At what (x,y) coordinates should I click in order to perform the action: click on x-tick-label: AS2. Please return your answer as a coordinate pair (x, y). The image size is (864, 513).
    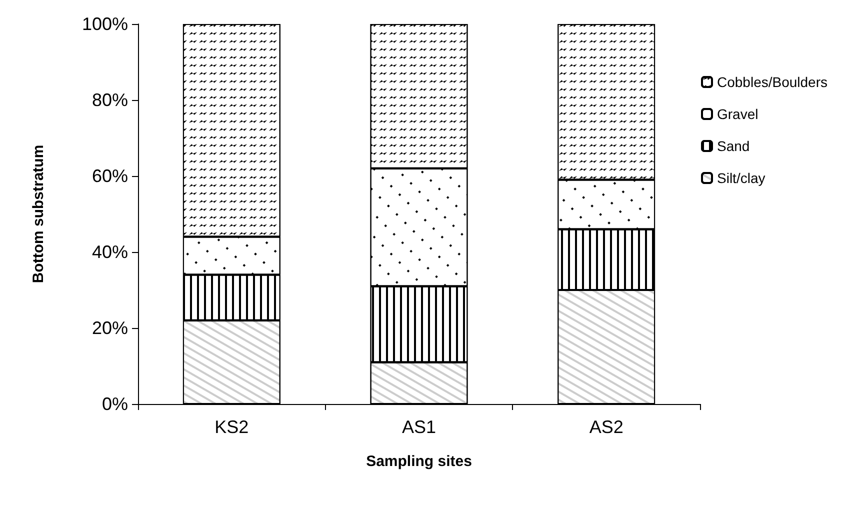
    Looking at the image, I should click on (606, 427).